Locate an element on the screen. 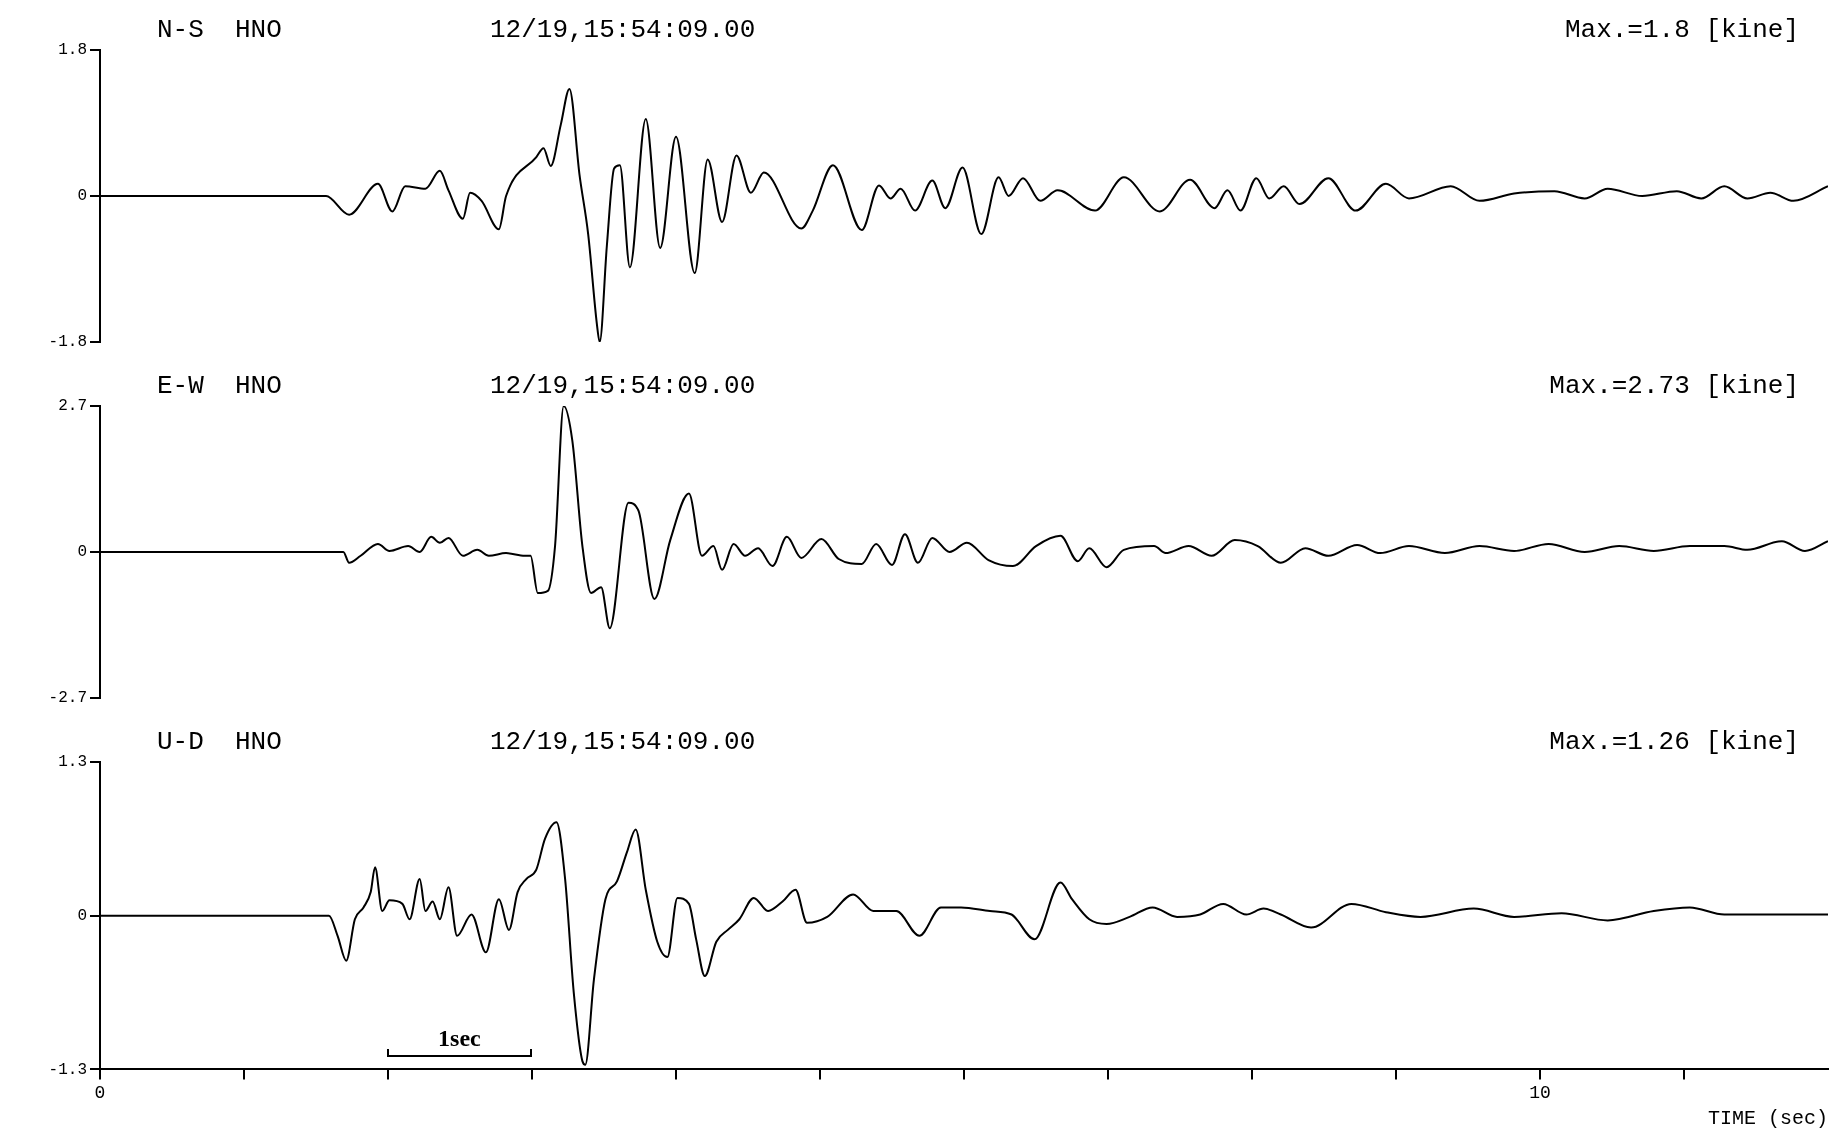  y-tick-label: -1.8 is located at coordinates (67, 342).